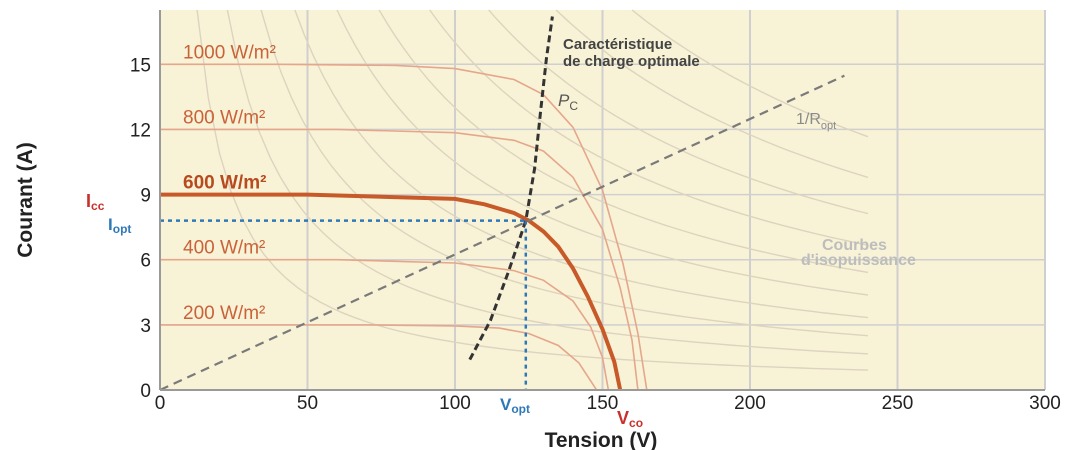 The image size is (1078, 450). Describe the element at coordinates (145, 196) in the screenshot. I see `y-tick-label-3: 9` at that location.